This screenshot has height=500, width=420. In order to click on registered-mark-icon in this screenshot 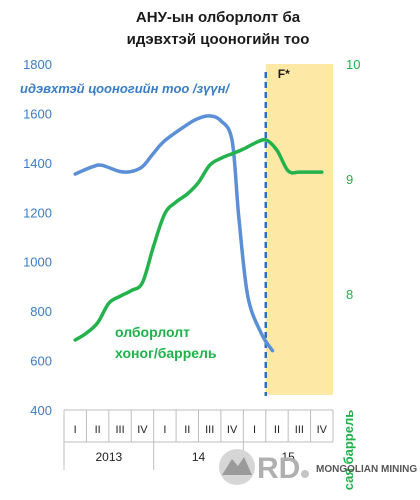, I will do `click(305, 474)`.